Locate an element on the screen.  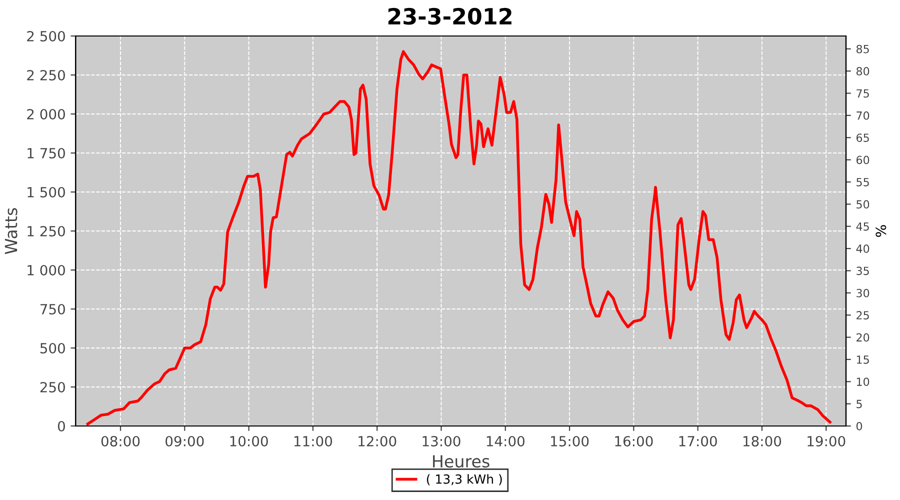
x-tick-label: 13:00 is located at coordinates (441, 441).